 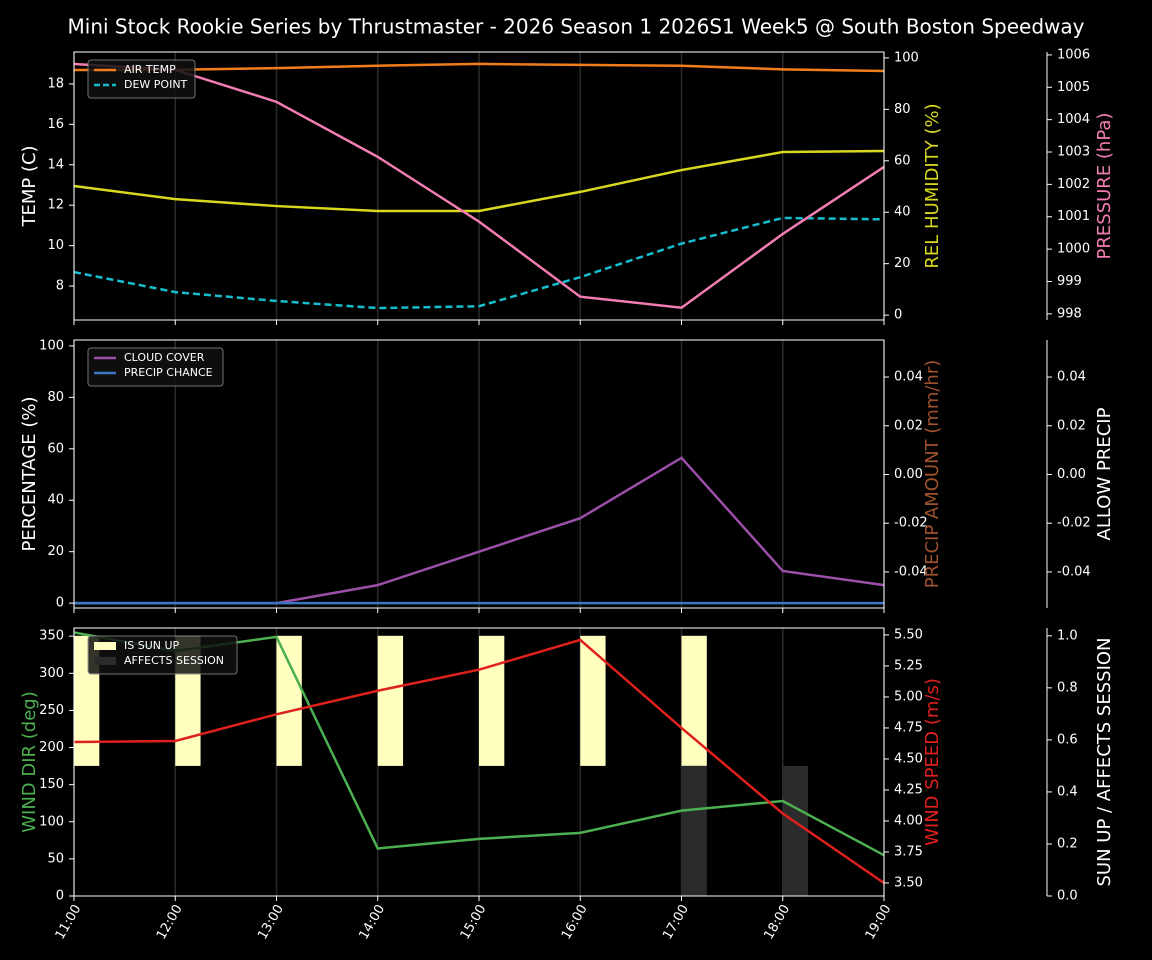 What do you see at coordinates (908, 758) in the screenshot?
I see `y2-tick-label: 4.50` at bounding box center [908, 758].